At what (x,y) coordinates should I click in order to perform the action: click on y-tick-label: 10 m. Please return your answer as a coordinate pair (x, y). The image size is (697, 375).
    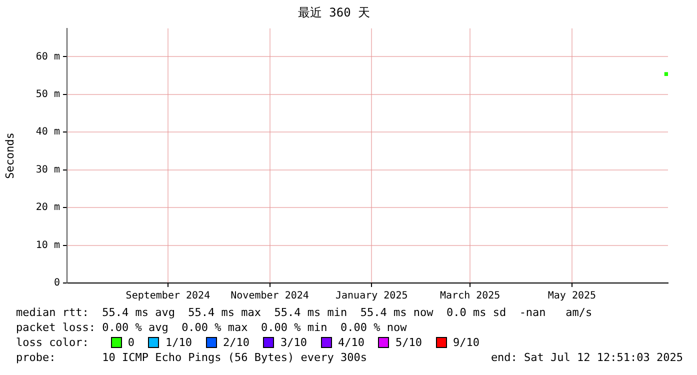
    Looking at the image, I should click on (48, 245).